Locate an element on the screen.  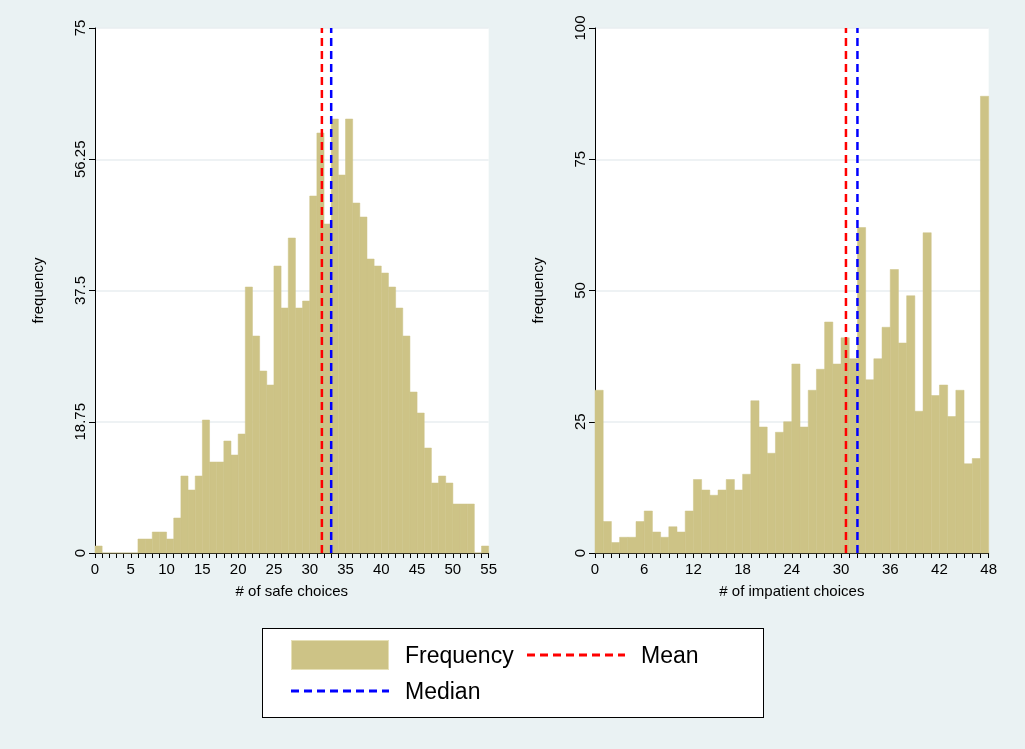
y-tick-label: 50 is located at coordinates (579, 290).